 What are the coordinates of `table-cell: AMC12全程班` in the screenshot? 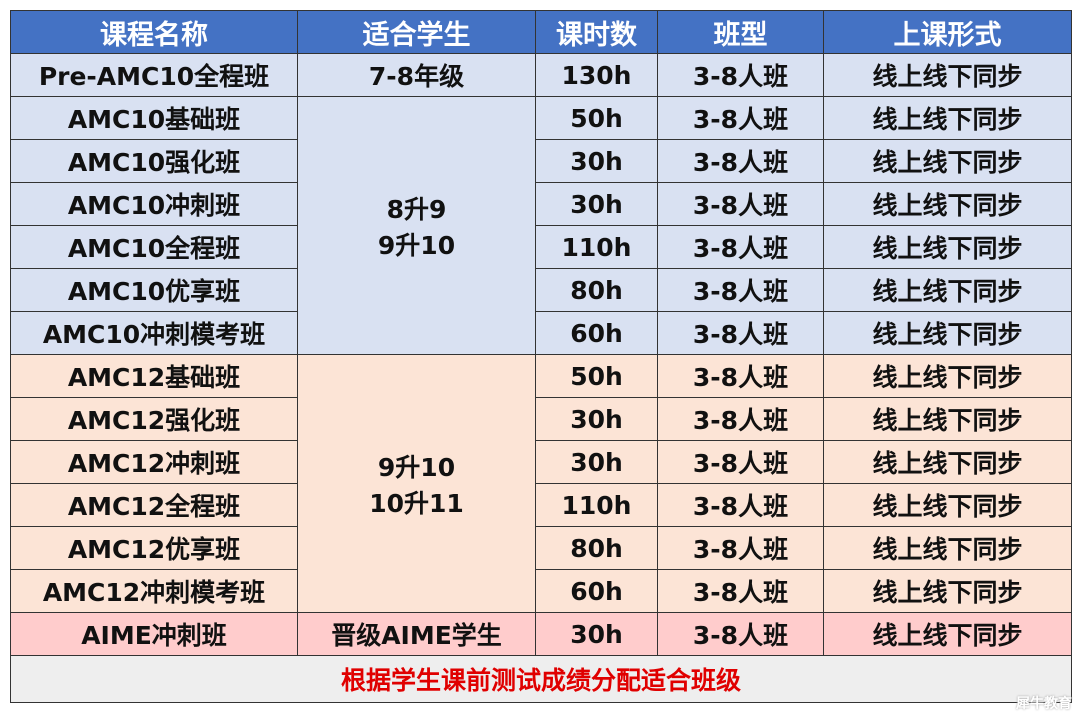 It's located at (154, 505).